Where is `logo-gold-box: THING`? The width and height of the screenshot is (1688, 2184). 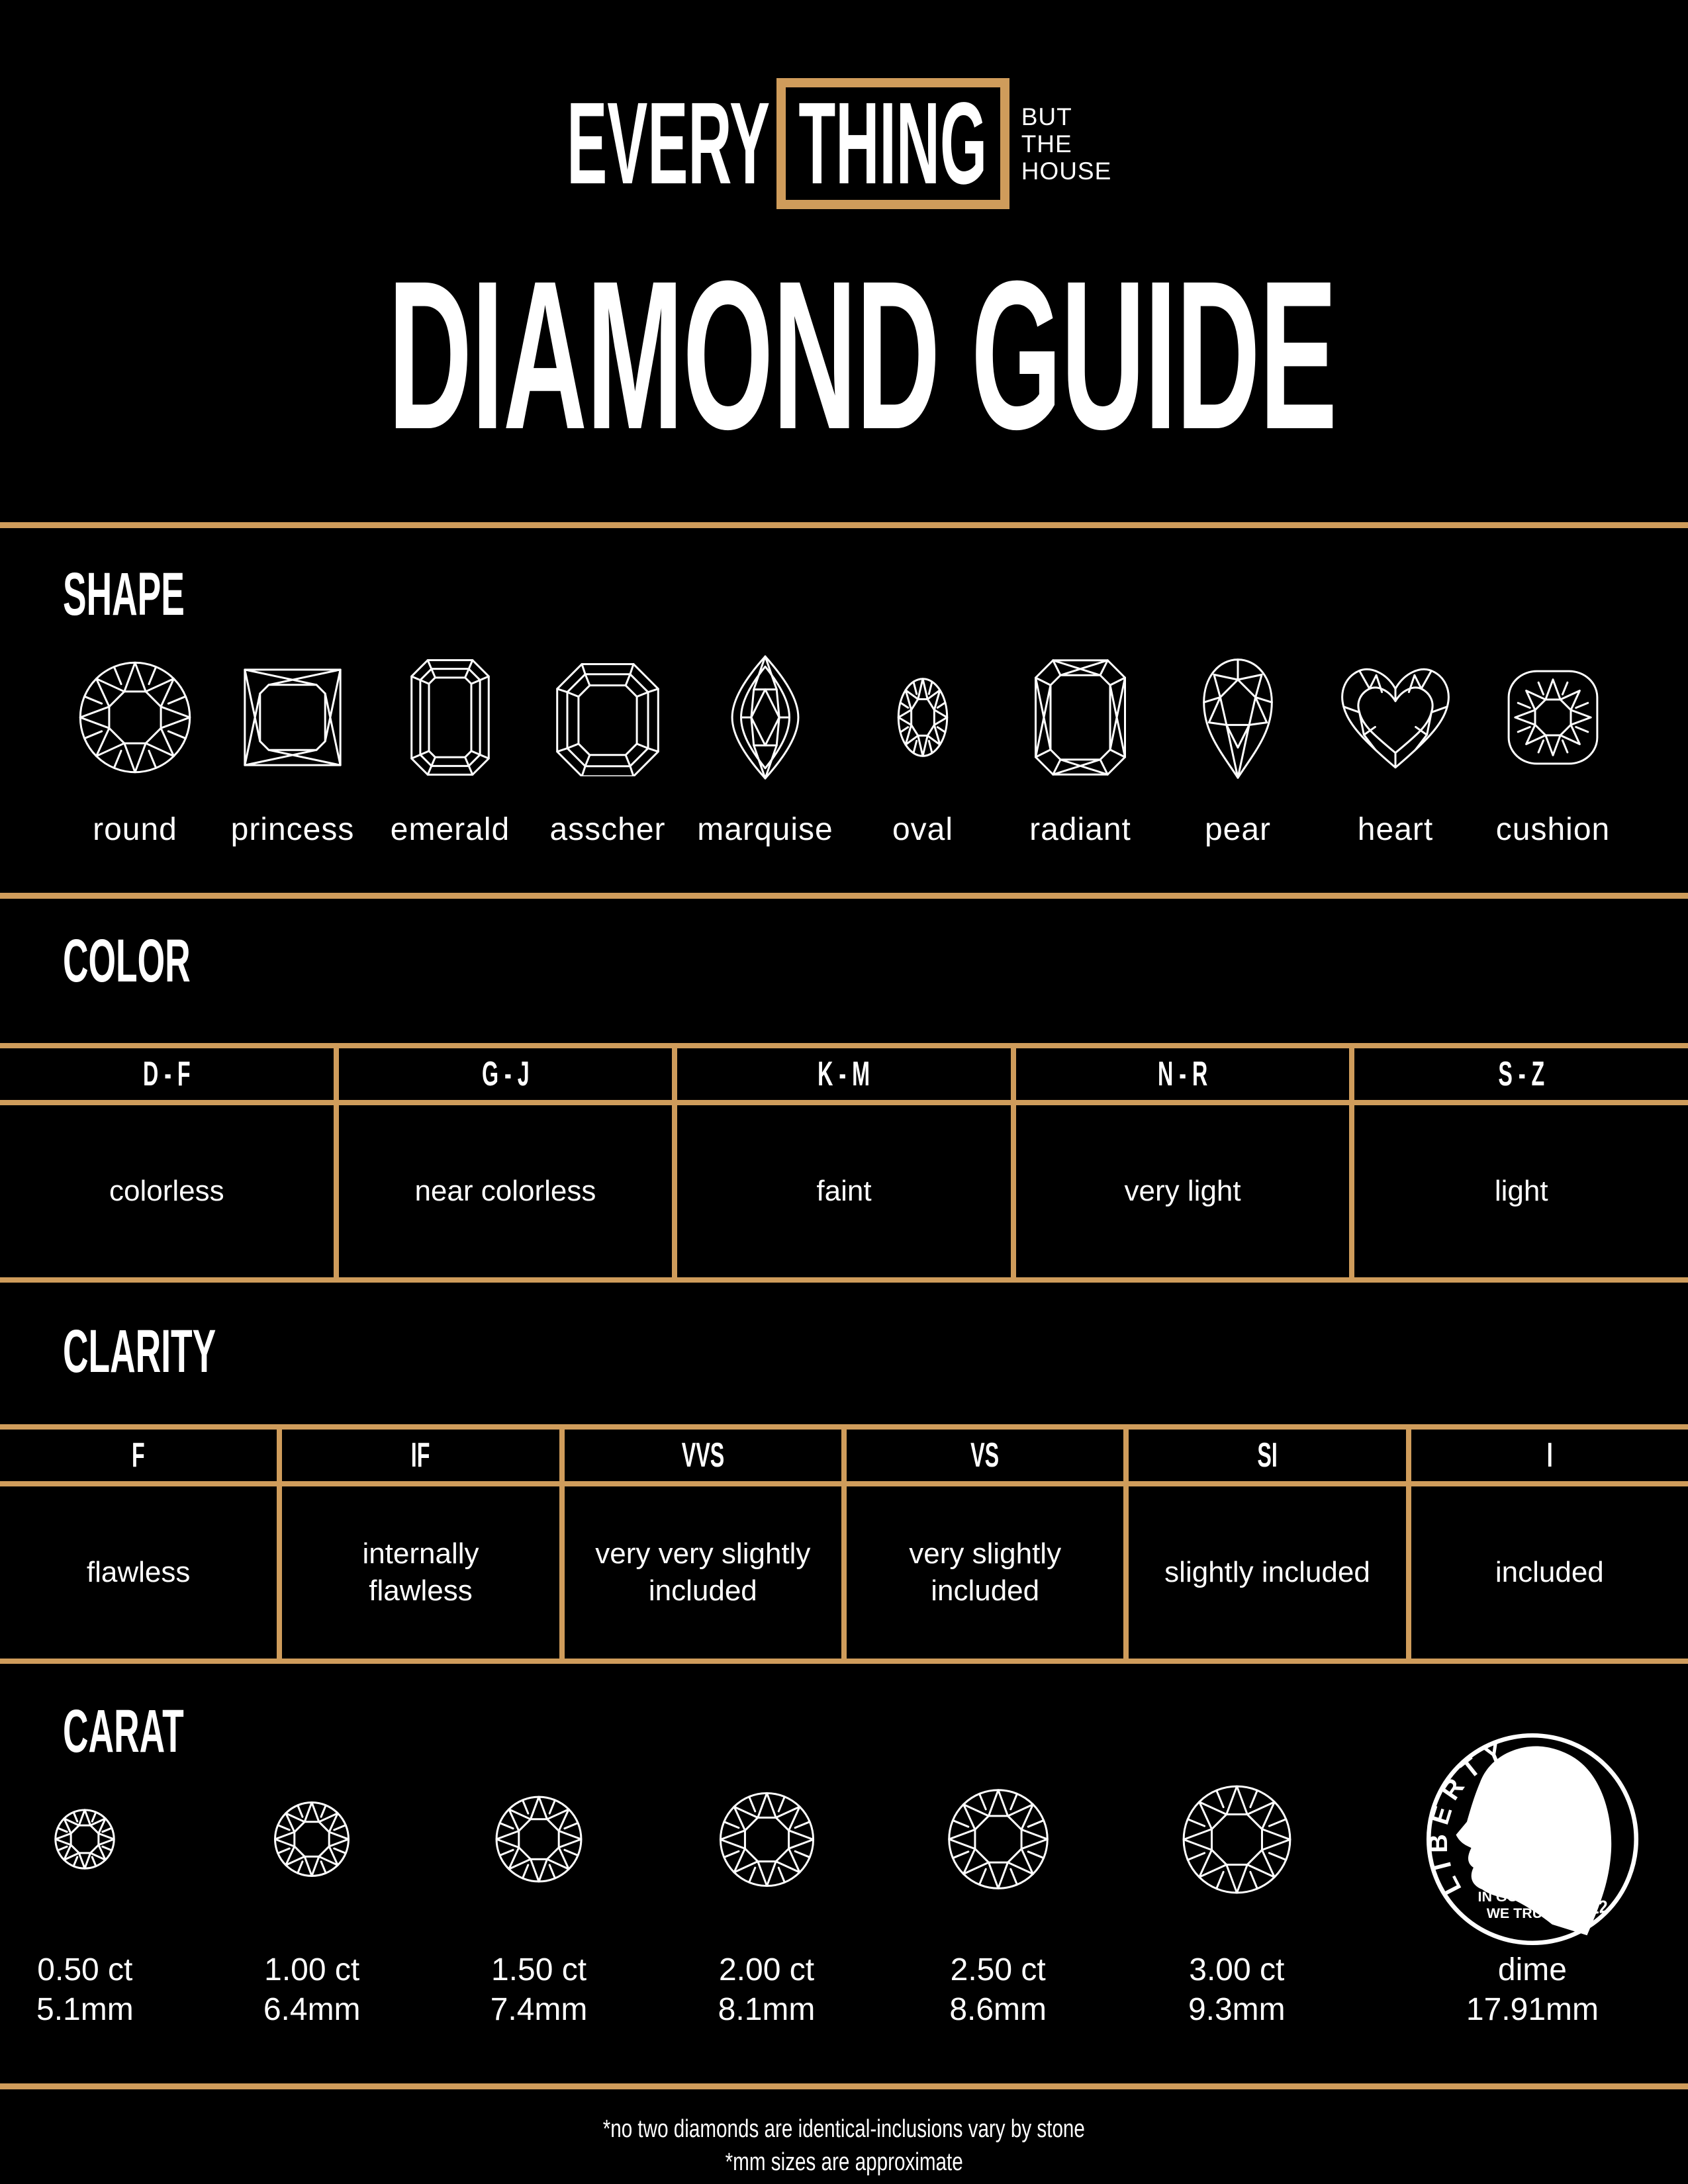
logo-gold-box: THING is located at coordinates (892, 143).